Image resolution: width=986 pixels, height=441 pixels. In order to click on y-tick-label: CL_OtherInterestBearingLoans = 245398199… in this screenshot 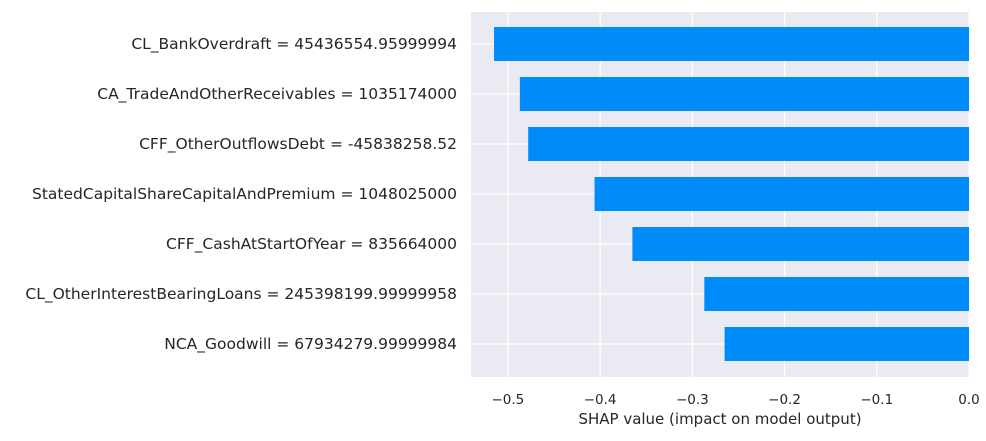, I will do `click(241, 294)`.